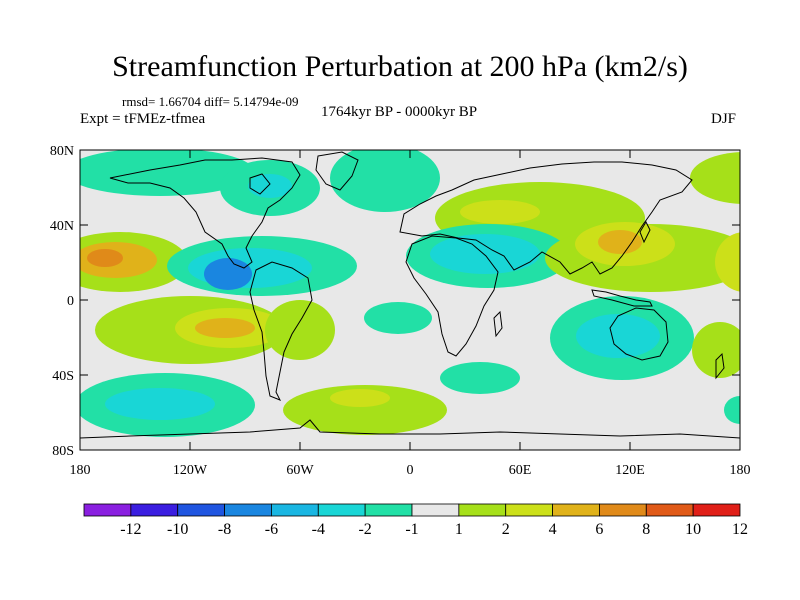  I want to click on coastline-australia, so click(639, 334).